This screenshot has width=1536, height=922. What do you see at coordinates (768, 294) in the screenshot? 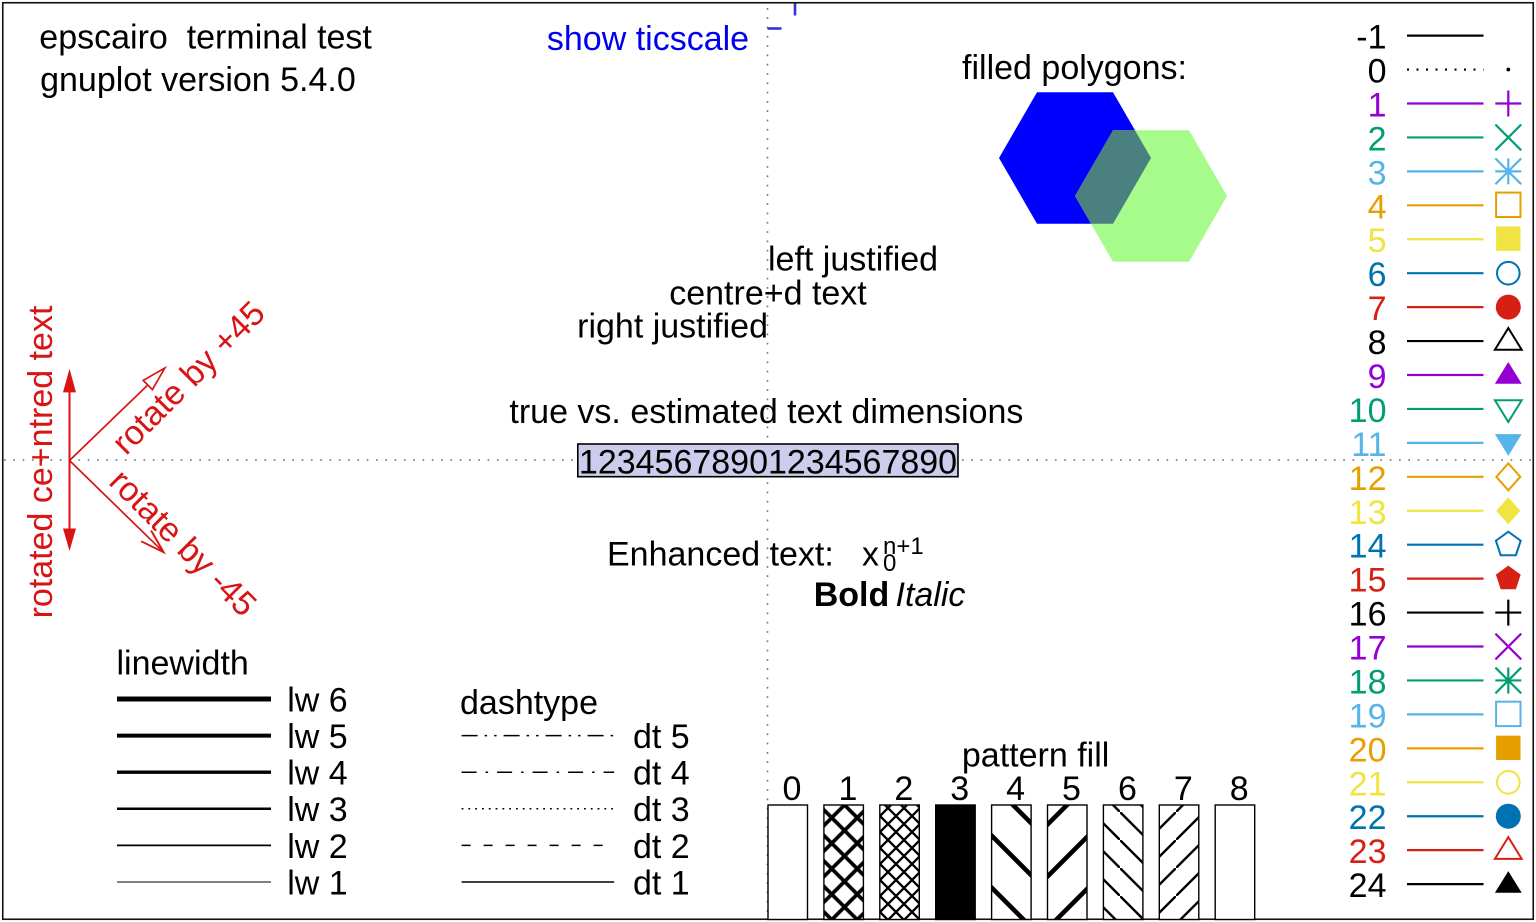
I see `svg-text: centre+d text` at bounding box center [768, 294].